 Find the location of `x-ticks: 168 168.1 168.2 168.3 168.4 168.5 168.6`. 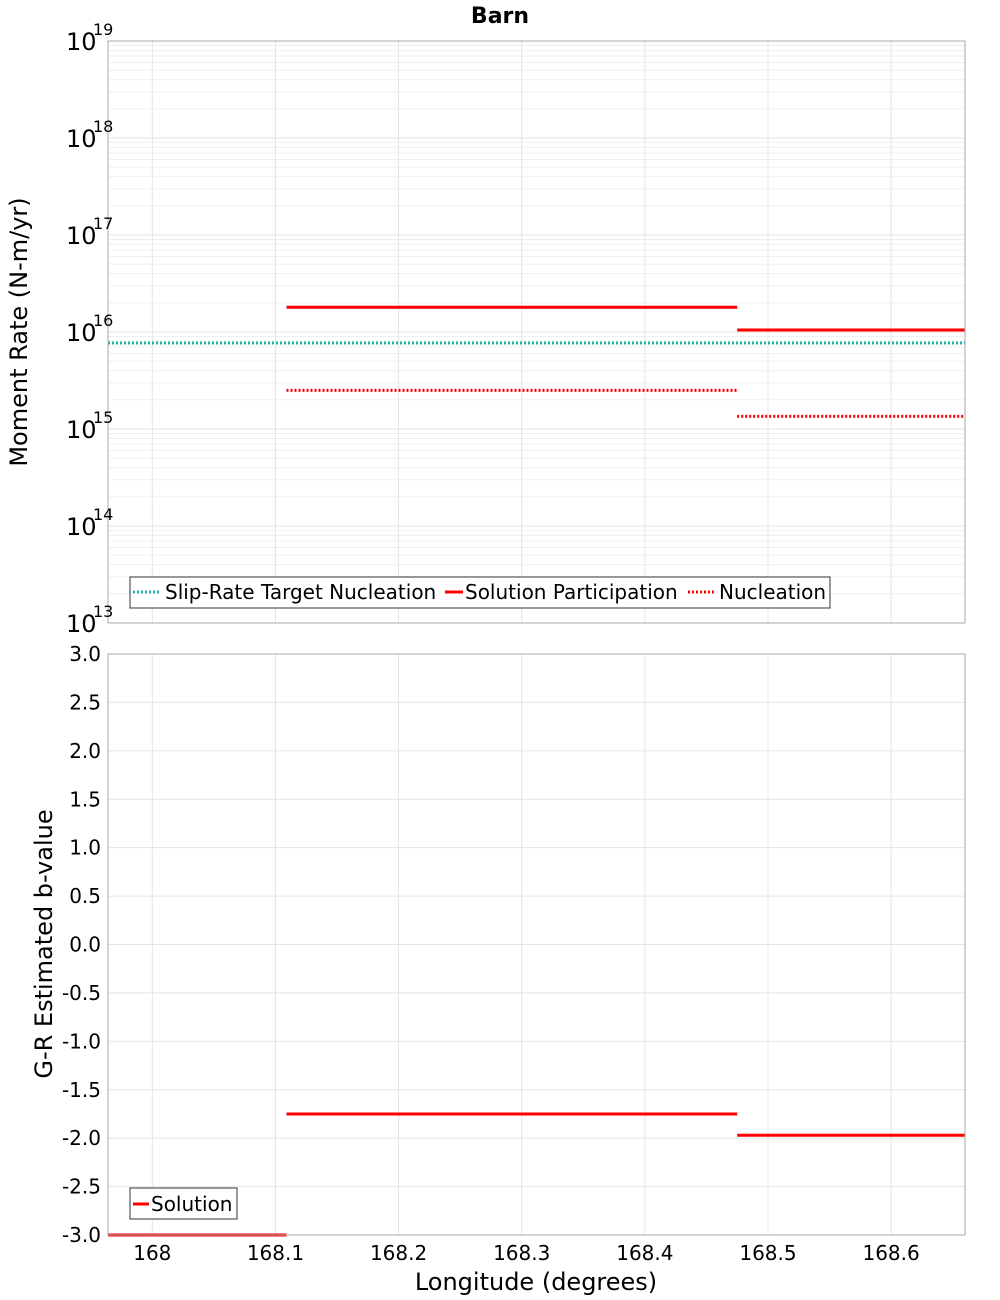

x-ticks: 168 168.1 168.2 168.3 168.4 168.5 168.6 is located at coordinates (526, 1253).